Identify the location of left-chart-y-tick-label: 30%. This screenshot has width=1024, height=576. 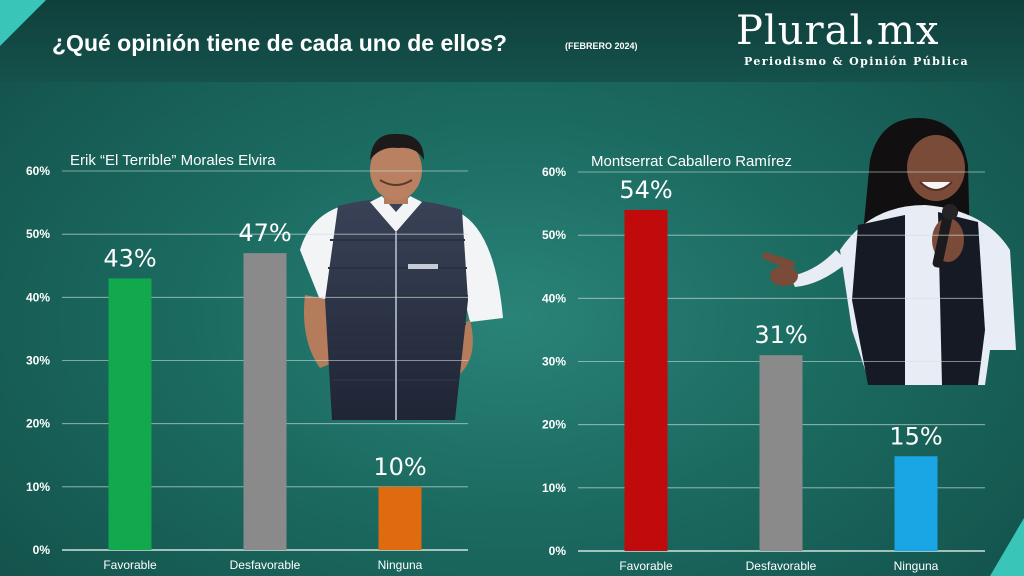
(38, 361).